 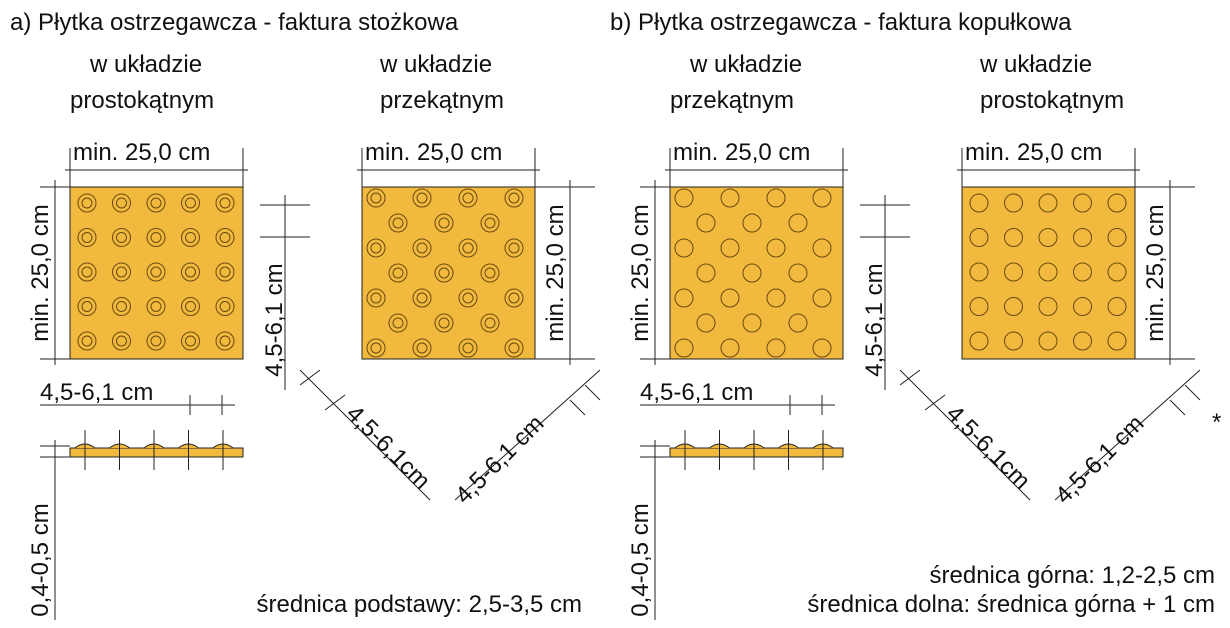 What do you see at coordinates (640, 559) in the screenshot?
I see `thickness: 0,4-0,5 cm` at bounding box center [640, 559].